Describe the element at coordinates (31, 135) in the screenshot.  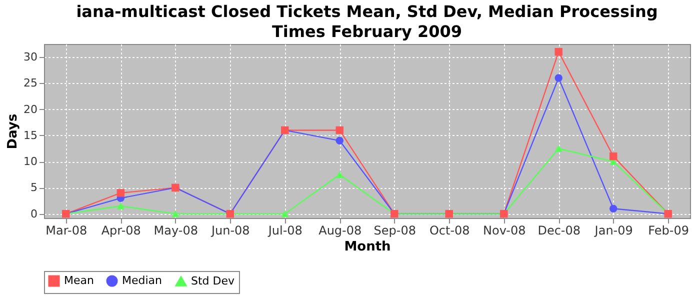
I see `y-tick-label: 15` at that location.